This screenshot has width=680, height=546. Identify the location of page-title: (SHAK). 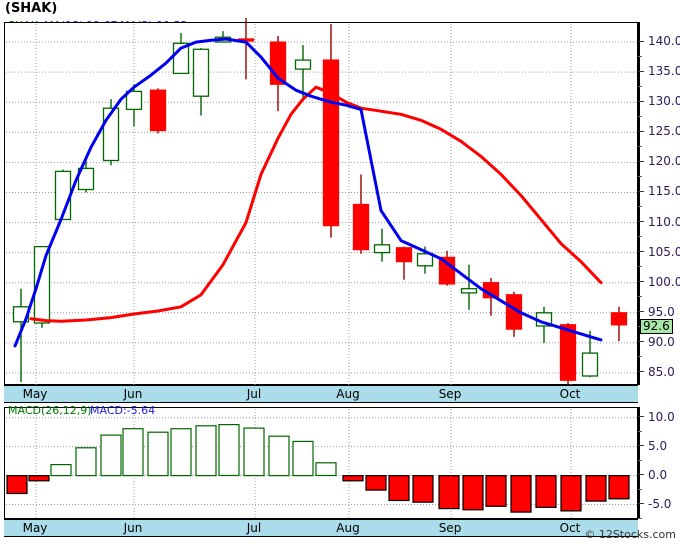
(31, 8).